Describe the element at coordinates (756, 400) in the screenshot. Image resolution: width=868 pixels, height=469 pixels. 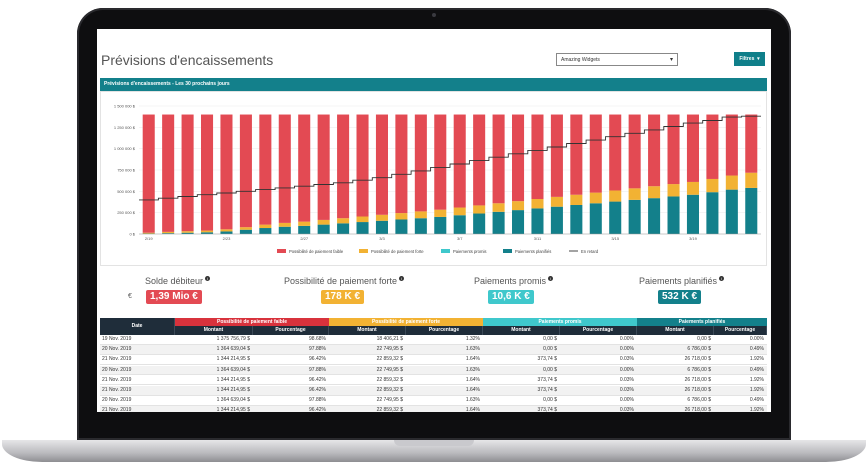
I see `table-cell: 0.49%` at that location.